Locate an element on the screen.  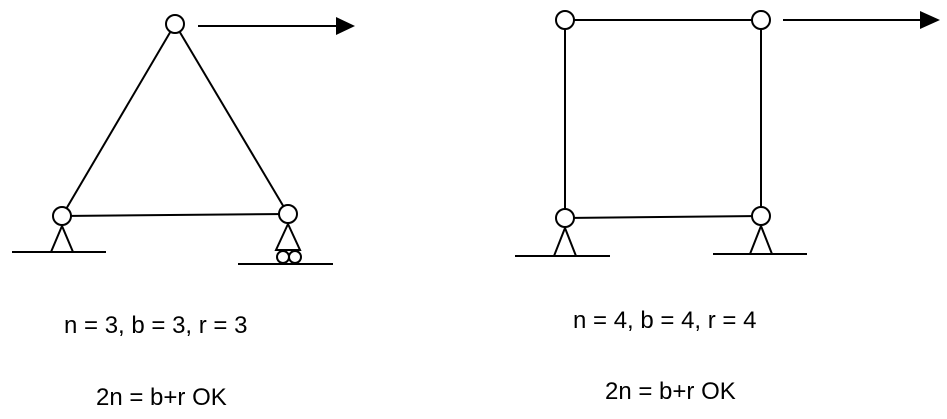
triangle-member-right is located at coordinates (231, 119).